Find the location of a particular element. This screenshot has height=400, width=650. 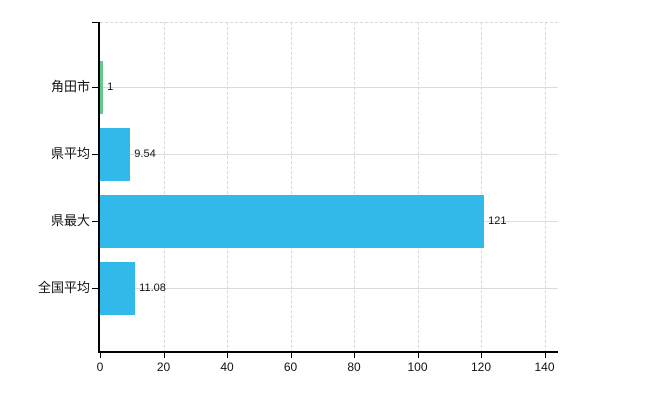

value-label: 121 is located at coordinates (497, 221).